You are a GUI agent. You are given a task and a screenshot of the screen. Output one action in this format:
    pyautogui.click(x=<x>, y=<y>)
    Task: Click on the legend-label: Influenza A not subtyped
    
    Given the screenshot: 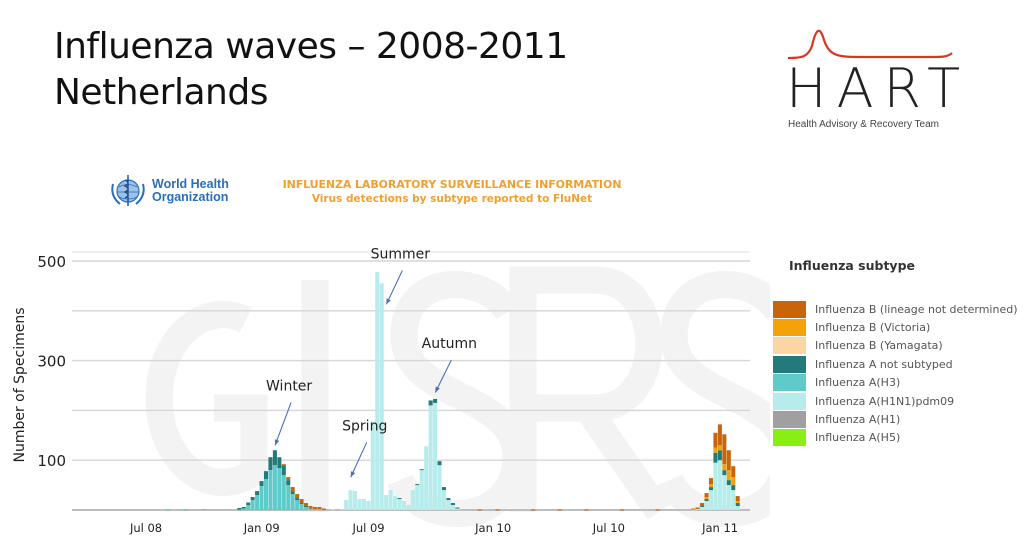 What is the action you would take?
    pyautogui.click(x=884, y=364)
    